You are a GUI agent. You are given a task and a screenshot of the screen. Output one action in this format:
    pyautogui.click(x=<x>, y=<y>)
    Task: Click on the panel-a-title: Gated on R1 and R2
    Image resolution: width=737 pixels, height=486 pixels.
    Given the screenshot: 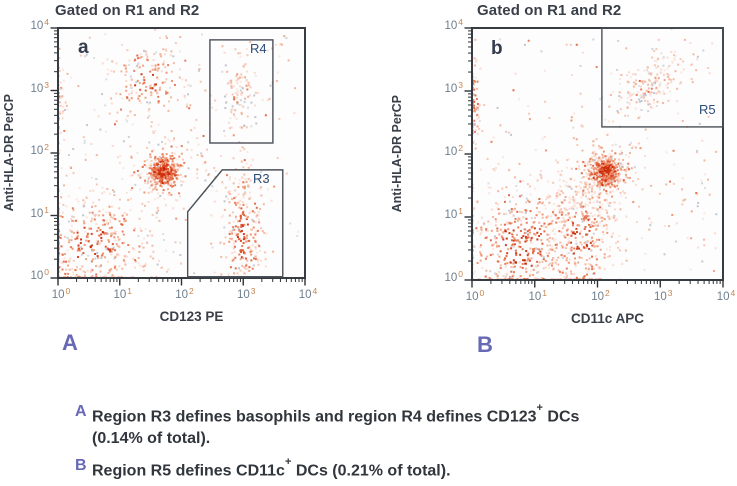 What is the action you would take?
    pyautogui.click(x=127, y=10)
    